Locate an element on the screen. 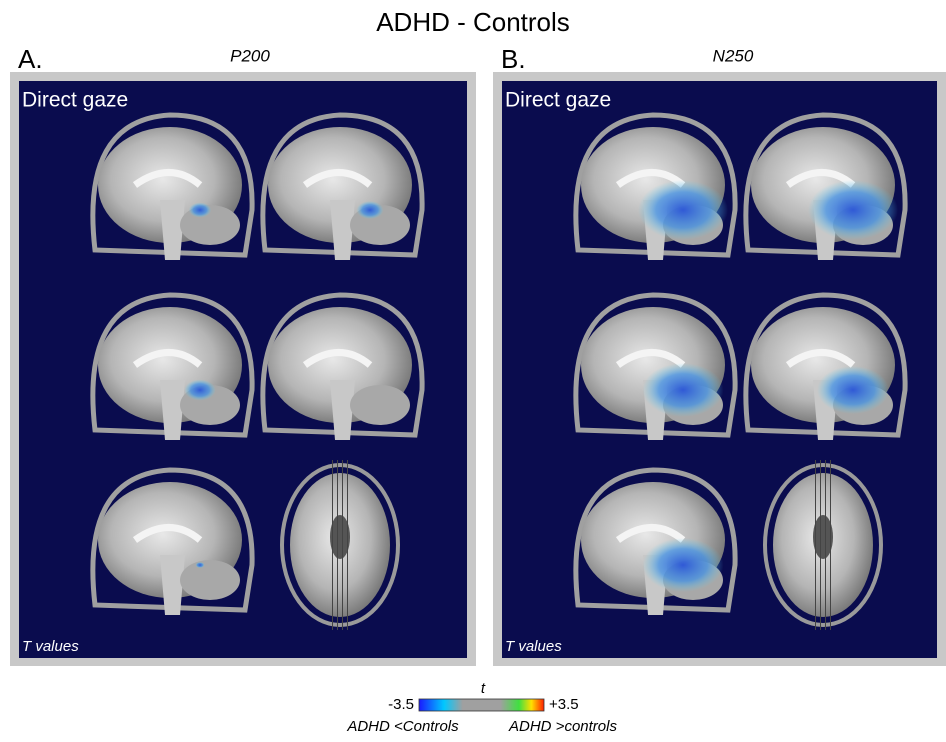 The width and height of the screenshot is (946, 742). figure-title: ADHD - Controls is located at coordinates (473, 22).